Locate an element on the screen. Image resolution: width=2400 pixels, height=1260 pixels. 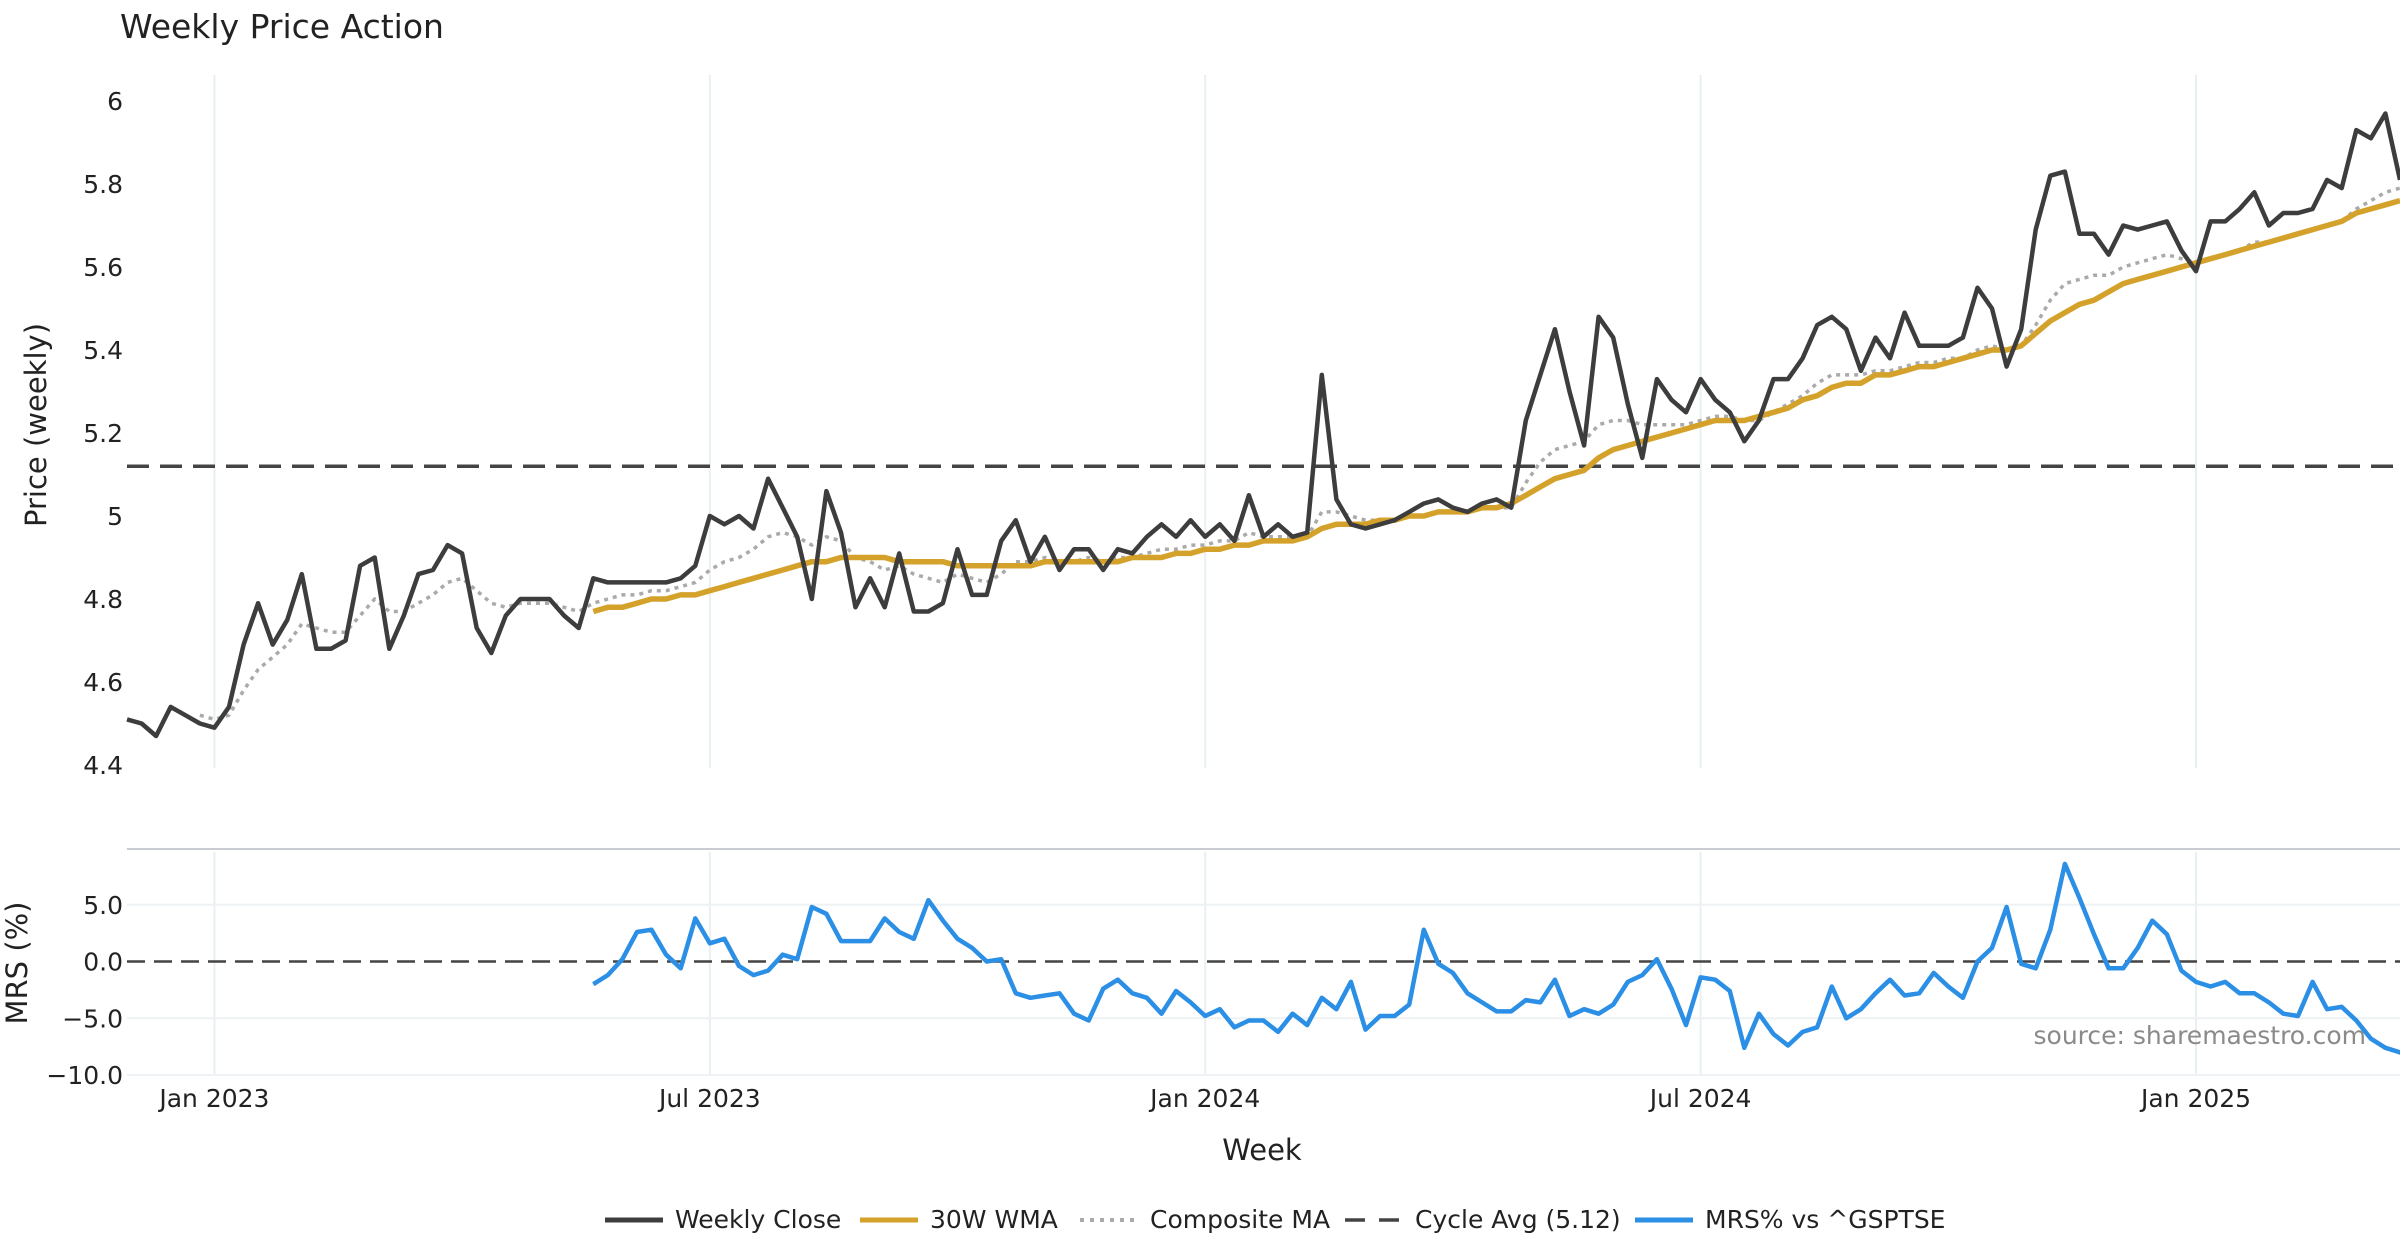
price-y-tick-label: 4.8 is located at coordinates (103, 599).